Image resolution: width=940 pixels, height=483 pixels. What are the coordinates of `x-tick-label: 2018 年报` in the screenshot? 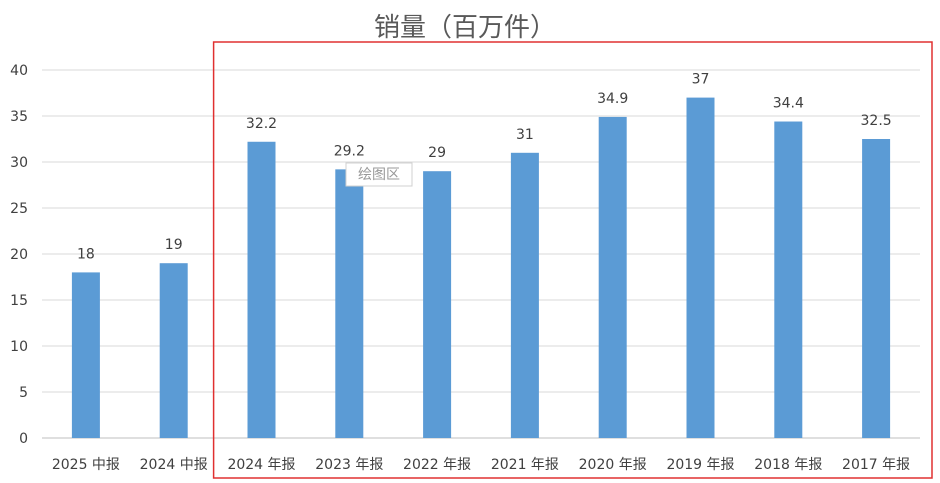 It's located at (788, 465).